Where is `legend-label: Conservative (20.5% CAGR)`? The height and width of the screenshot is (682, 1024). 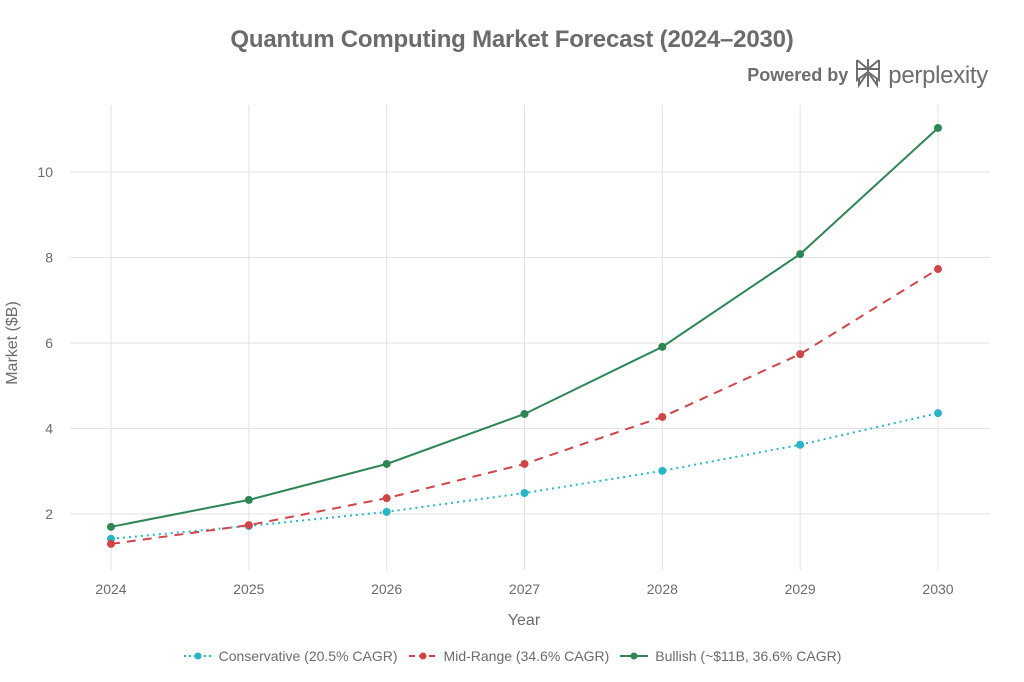
legend-label: Conservative (20.5% CAGR) is located at coordinates (308, 656).